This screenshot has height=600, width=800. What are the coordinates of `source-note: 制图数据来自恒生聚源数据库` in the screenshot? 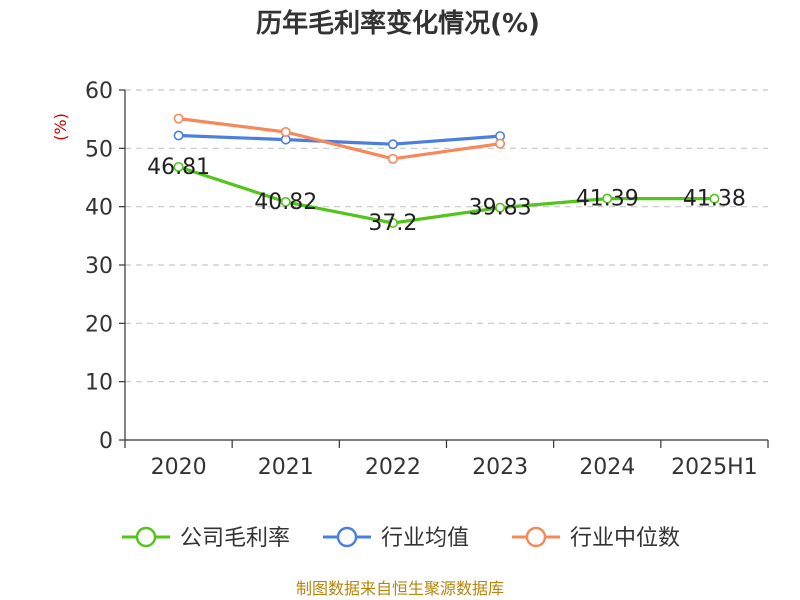 It's located at (400, 588).